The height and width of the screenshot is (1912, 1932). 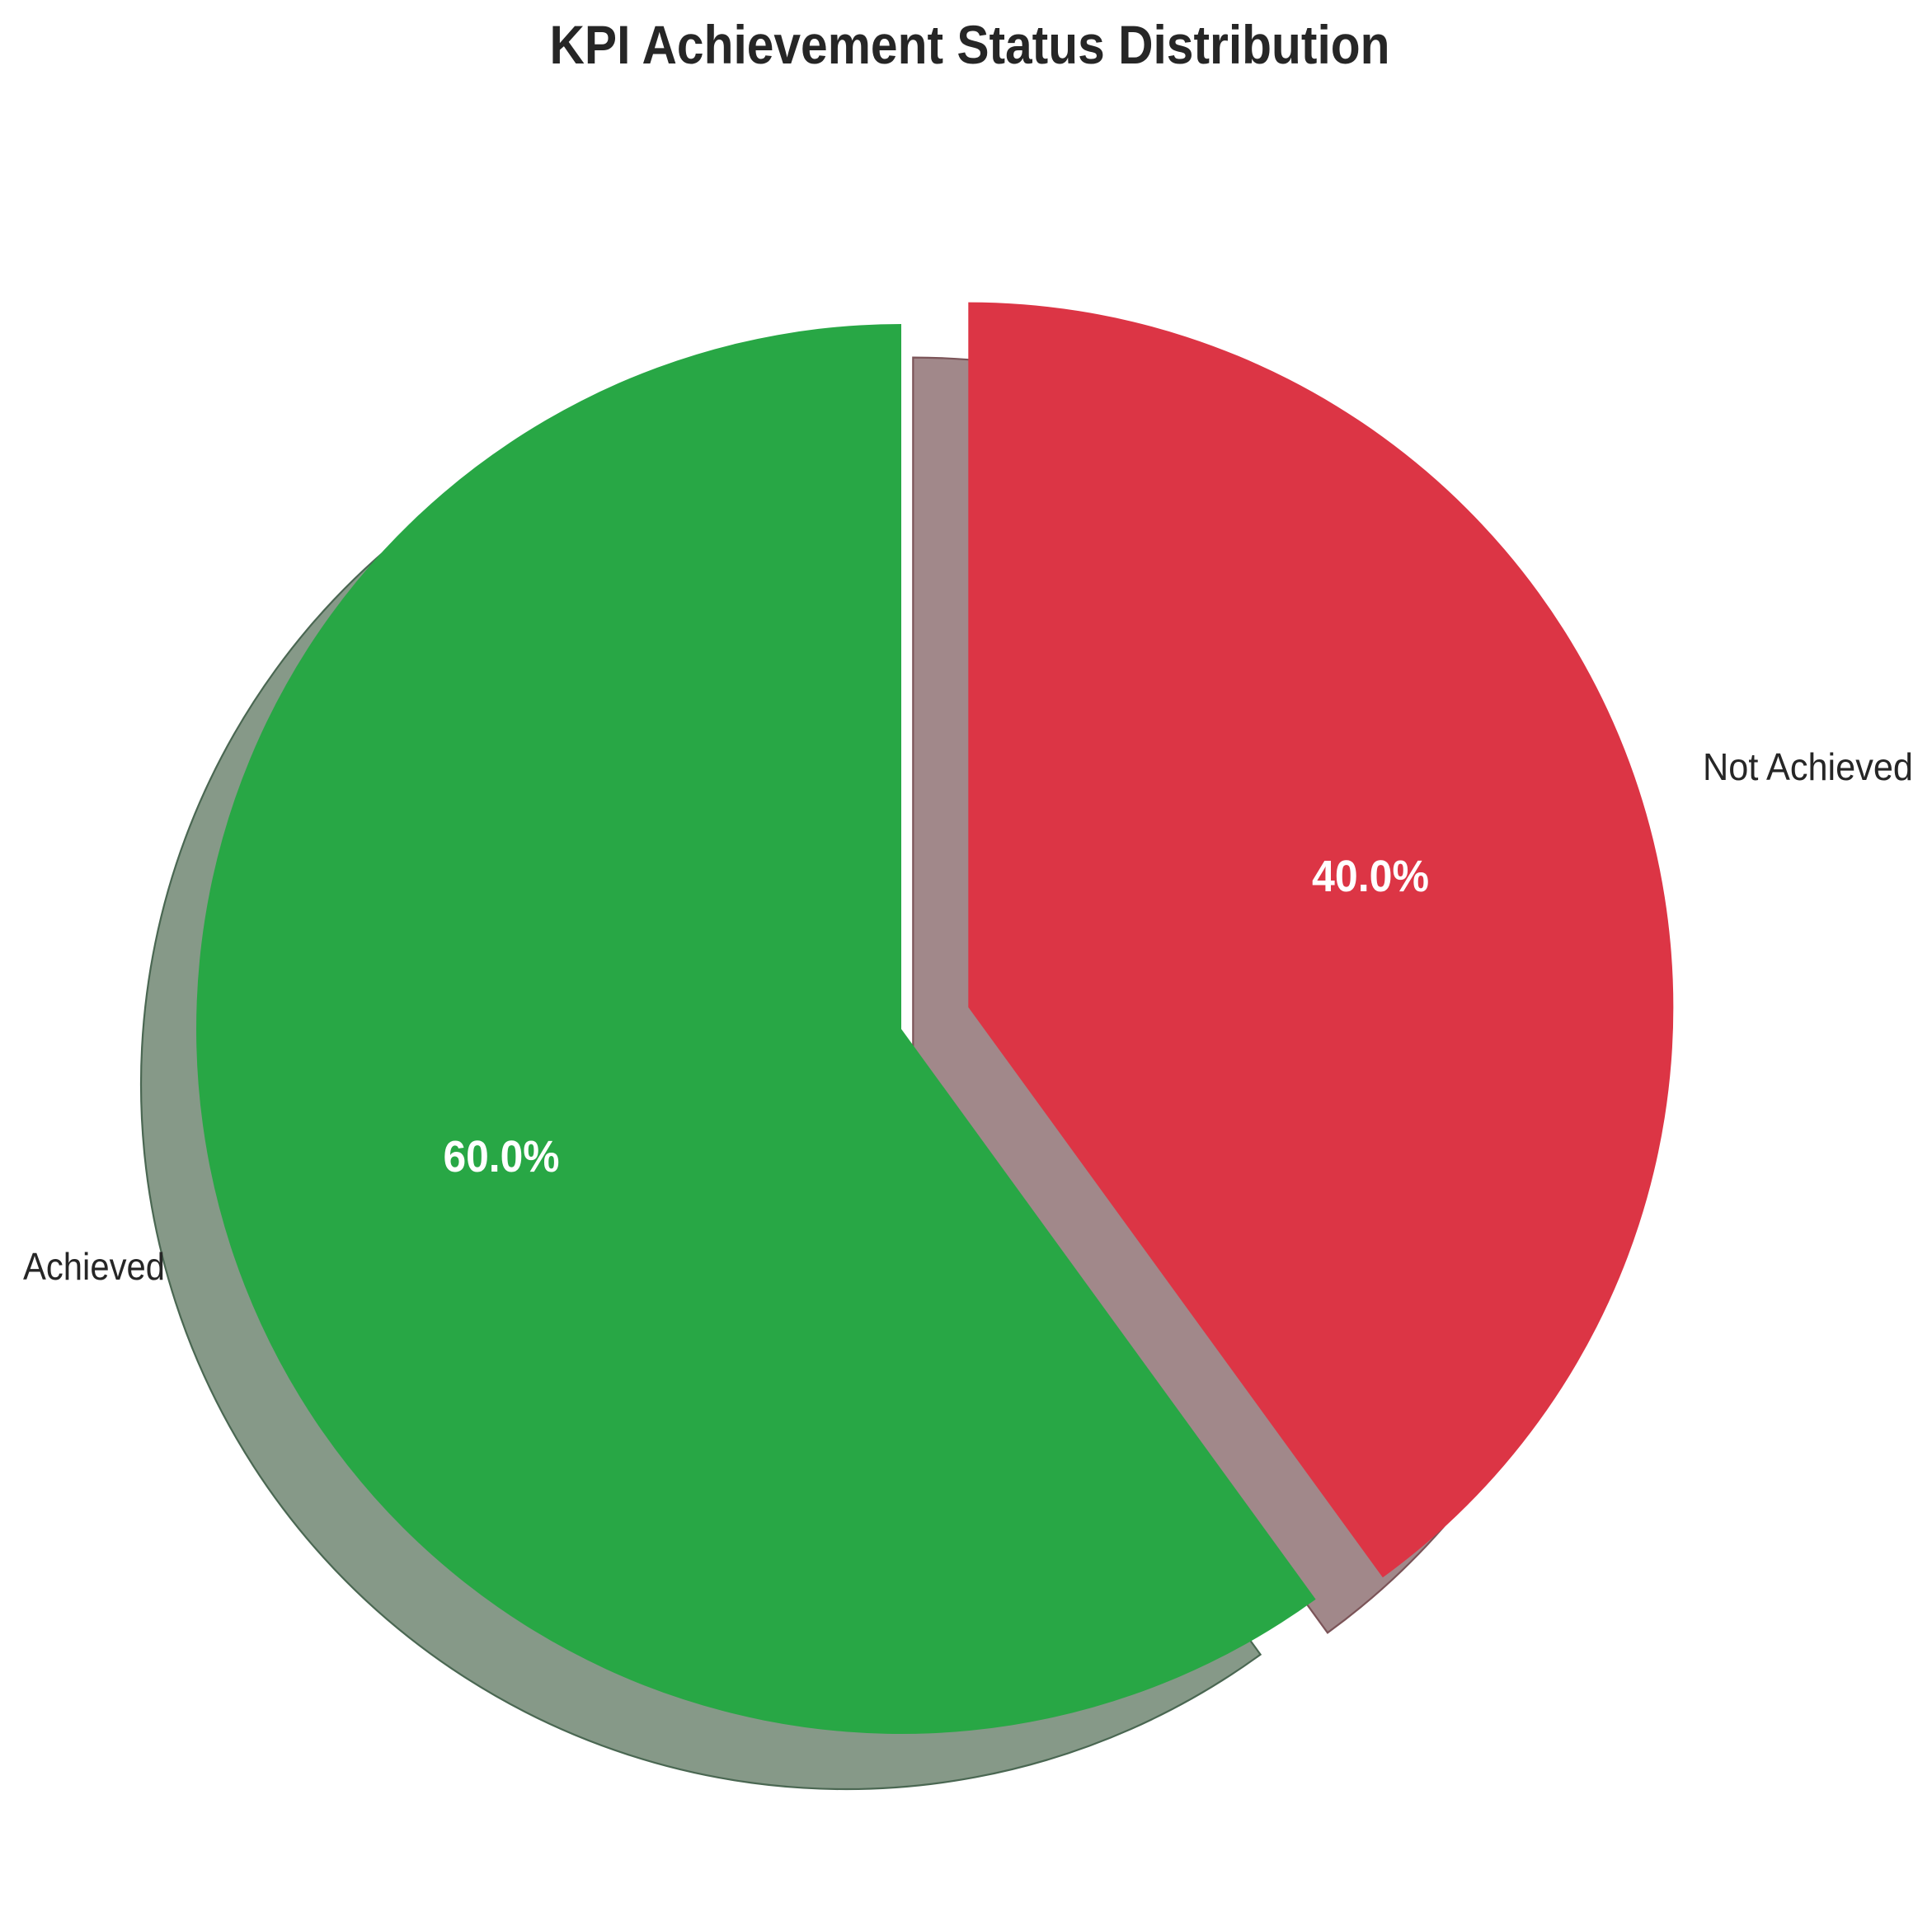 What do you see at coordinates (1808, 766) in the screenshot?
I see `svg-text: Not Achieved` at bounding box center [1808, 766].